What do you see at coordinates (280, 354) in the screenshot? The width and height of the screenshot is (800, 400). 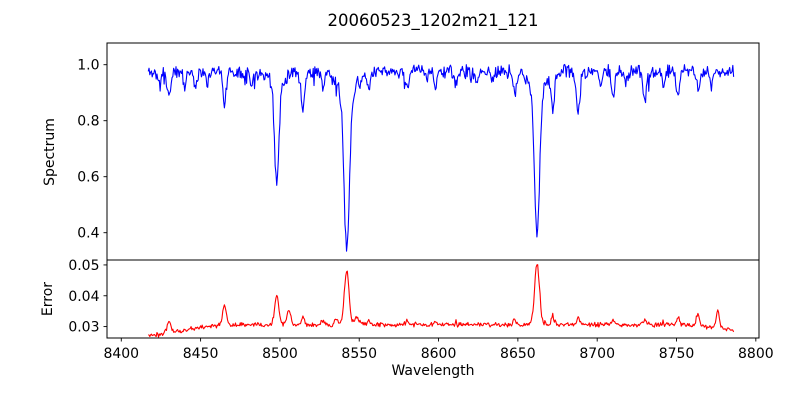 I see `x-tick-label: 8500` at bounding box center [280, 354].